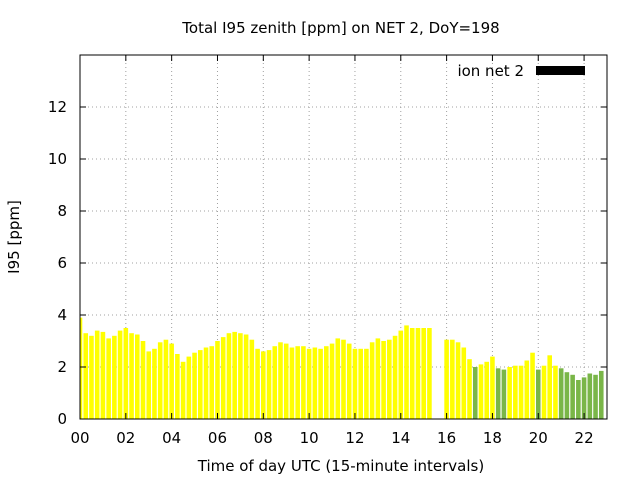 The image size is (640, 480). What do you see at coordinates (57, 159) in the screenshot?
I see `y-tick-label: 10` at bounding box center [57, 159].